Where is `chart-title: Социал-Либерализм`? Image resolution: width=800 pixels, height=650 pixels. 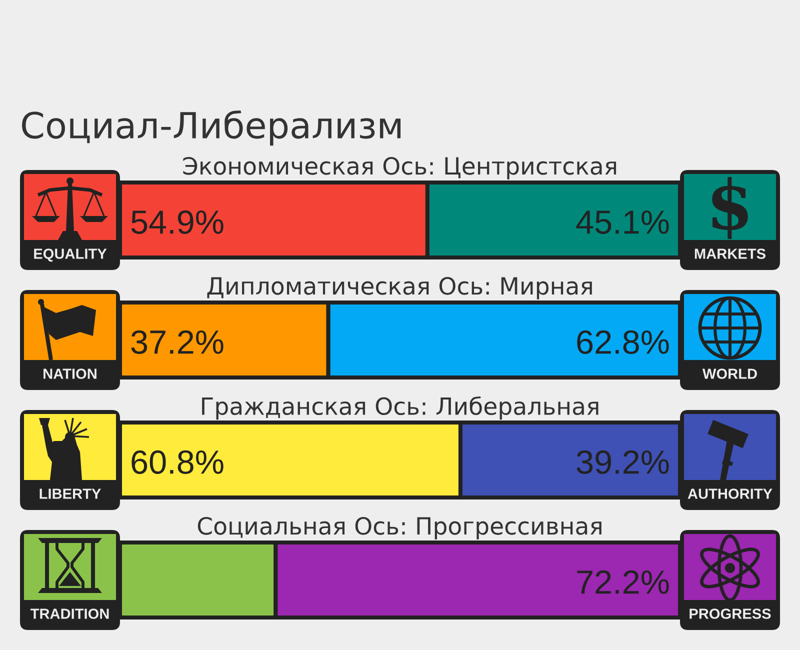
chart-title: Социал-Либерализм is located at coordinates (211, 128).